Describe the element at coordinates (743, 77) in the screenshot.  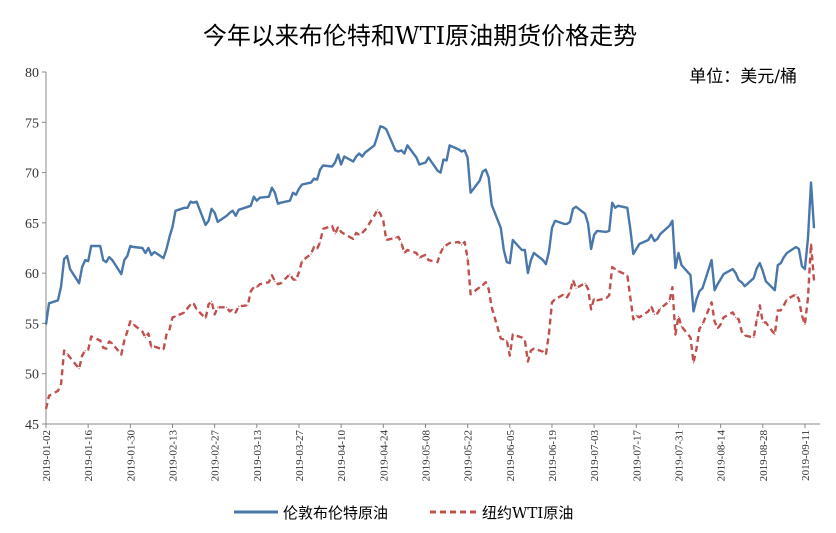
I see `unit-label: 单位：美元/桶` at that location.